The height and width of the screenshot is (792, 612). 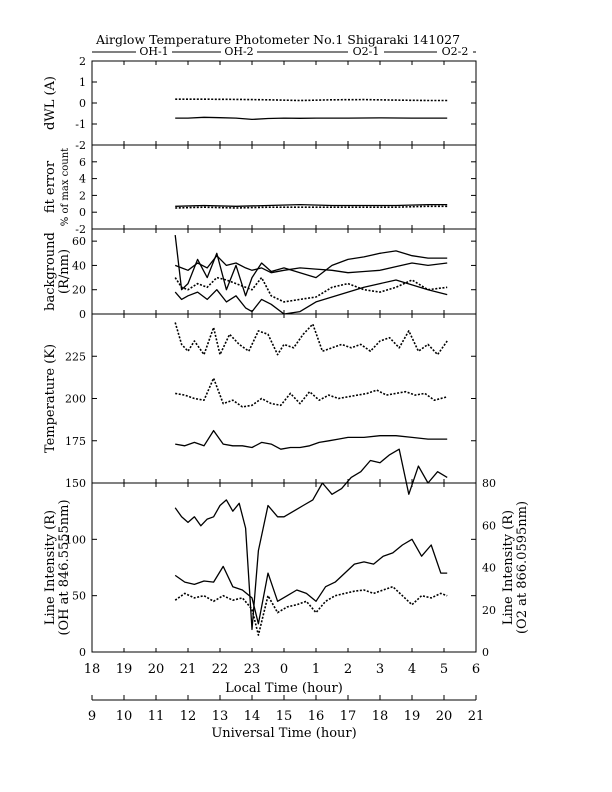 I want to click on y-axis-label: fit error, so click(x=50, y=186).